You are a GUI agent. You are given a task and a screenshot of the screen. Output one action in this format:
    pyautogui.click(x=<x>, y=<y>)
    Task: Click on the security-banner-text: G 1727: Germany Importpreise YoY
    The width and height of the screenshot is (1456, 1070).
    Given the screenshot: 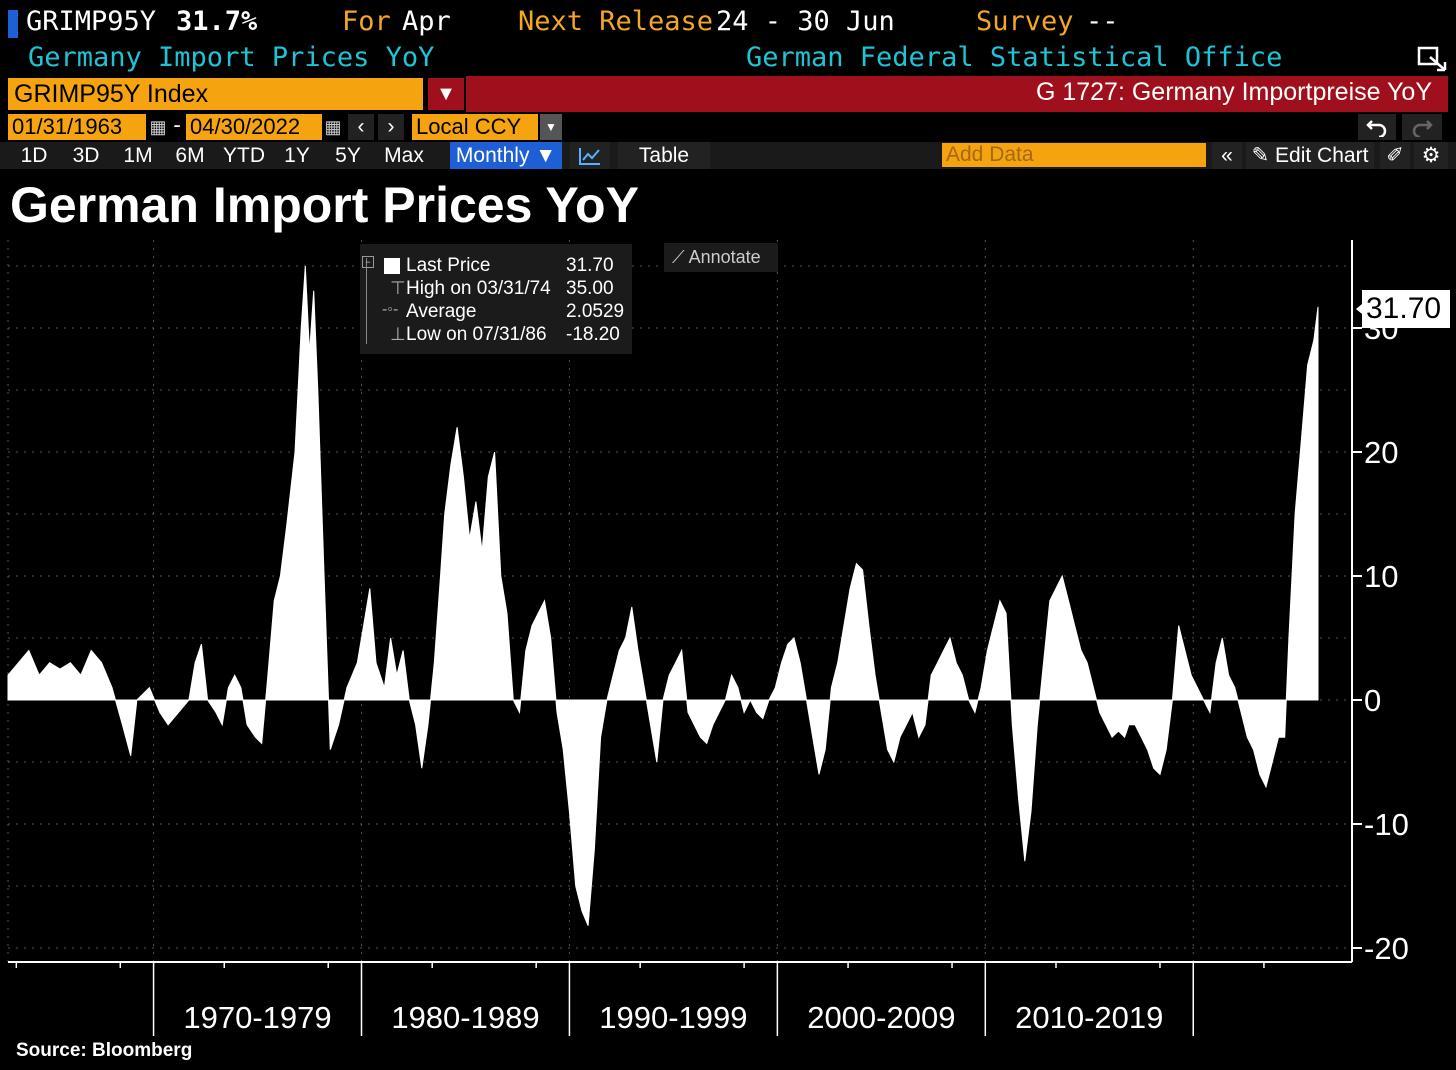 What is the action you would take?
    pyautogui.click(x=1233, y=92)
    